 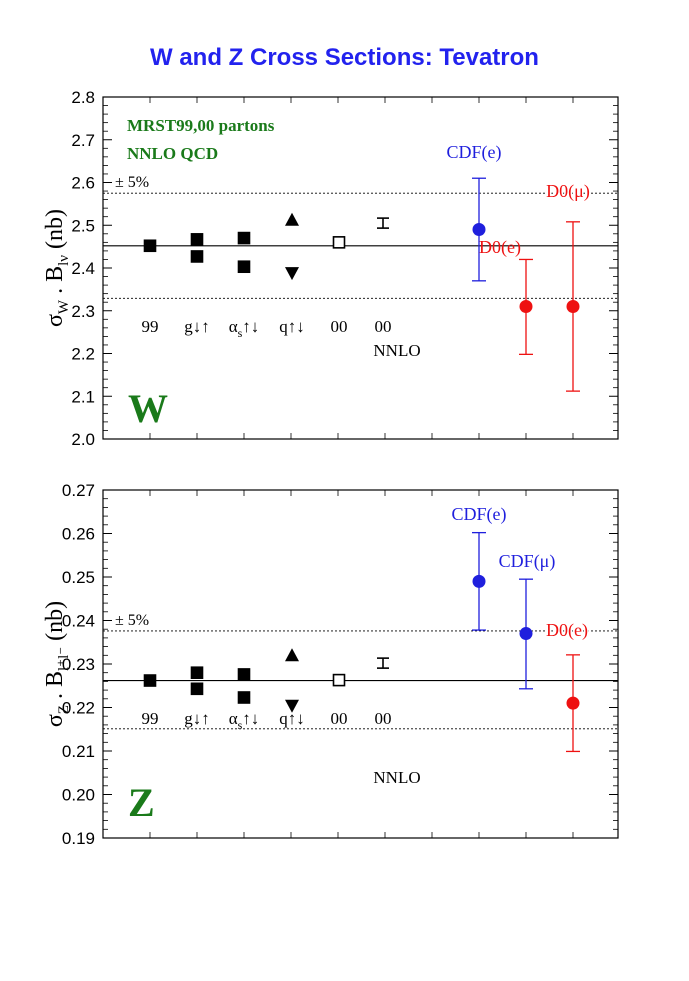 What do you see at coordinates (141, 802) in the screenshot?
I see `panel-label: Z` at bounding box center [141, 802].